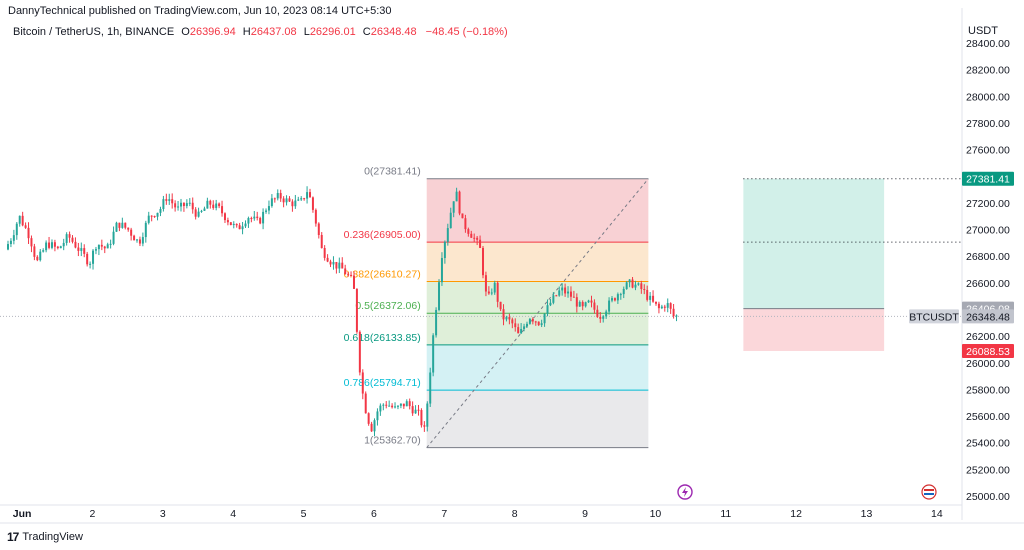 This screenshot has width=1024, height=550. Describe the element at coordinates (814, 243) in the screenshot. I see `position-profit-zone` at that location.